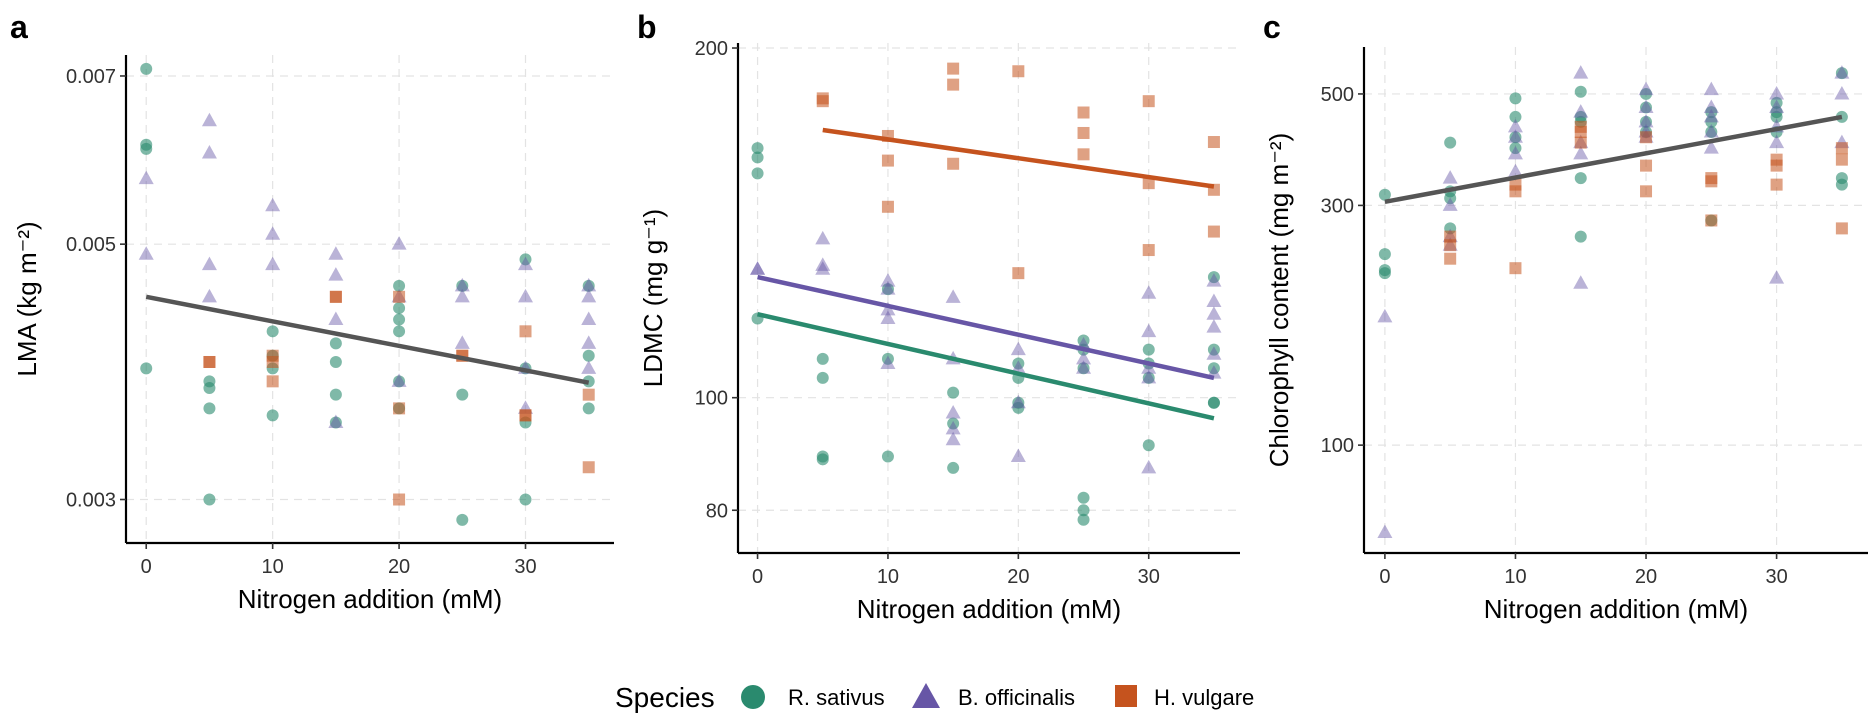 This screenshot has width=1875, height=728. Describe the element at coordinates (91, 245) in the screenshot. I see `y-tick-label: 0.005` at that location.